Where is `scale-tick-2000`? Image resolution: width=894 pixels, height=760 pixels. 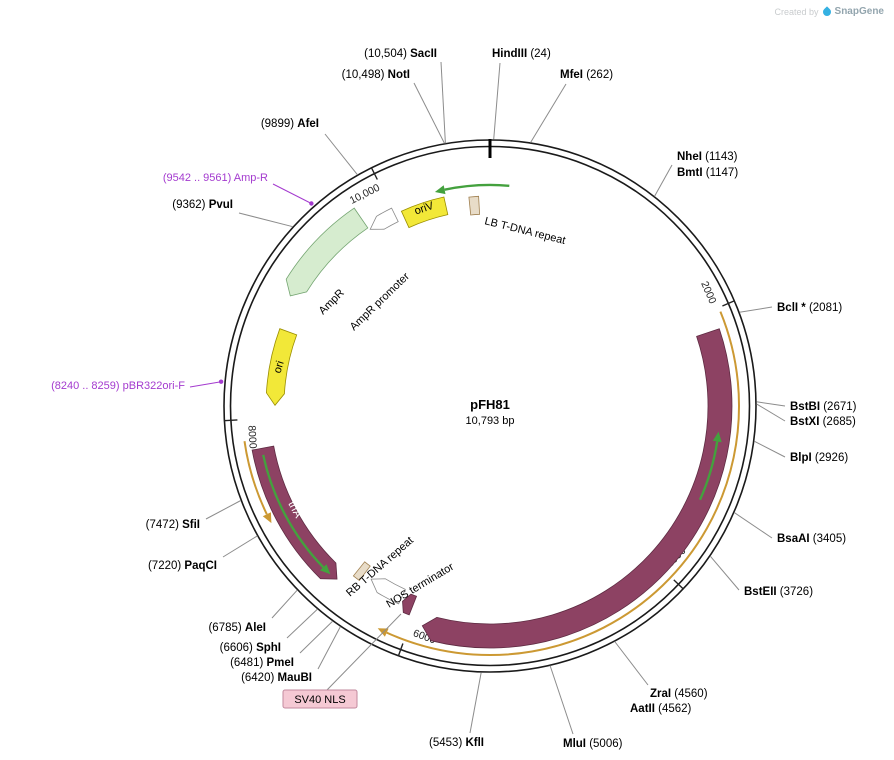
scale-tick-2000 is located at coordinates (729, 303).